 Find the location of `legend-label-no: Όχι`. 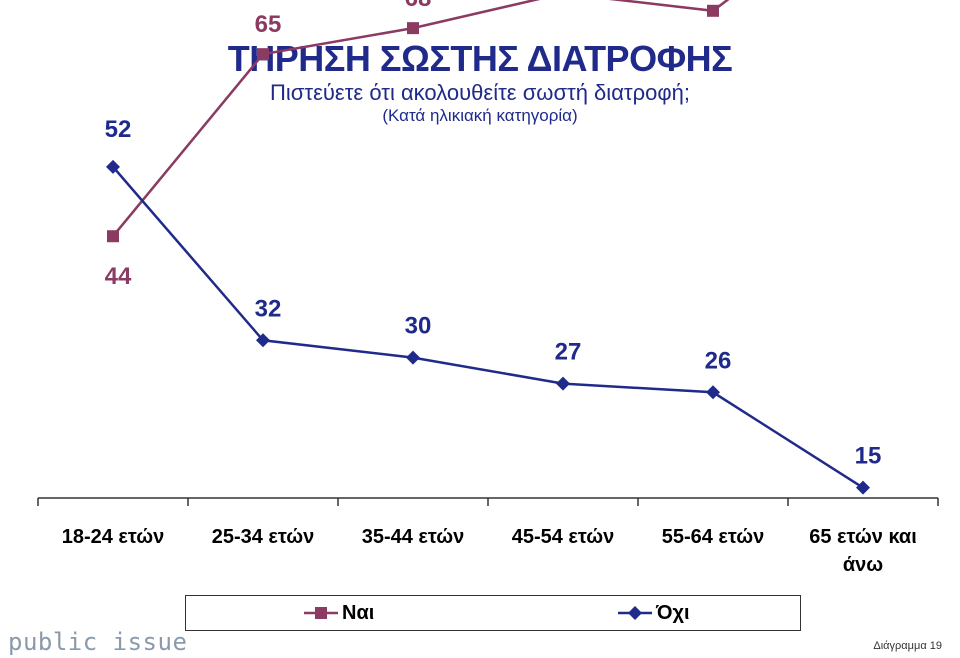

legend-label-no: Όχι is located at coordinates (673, 612).